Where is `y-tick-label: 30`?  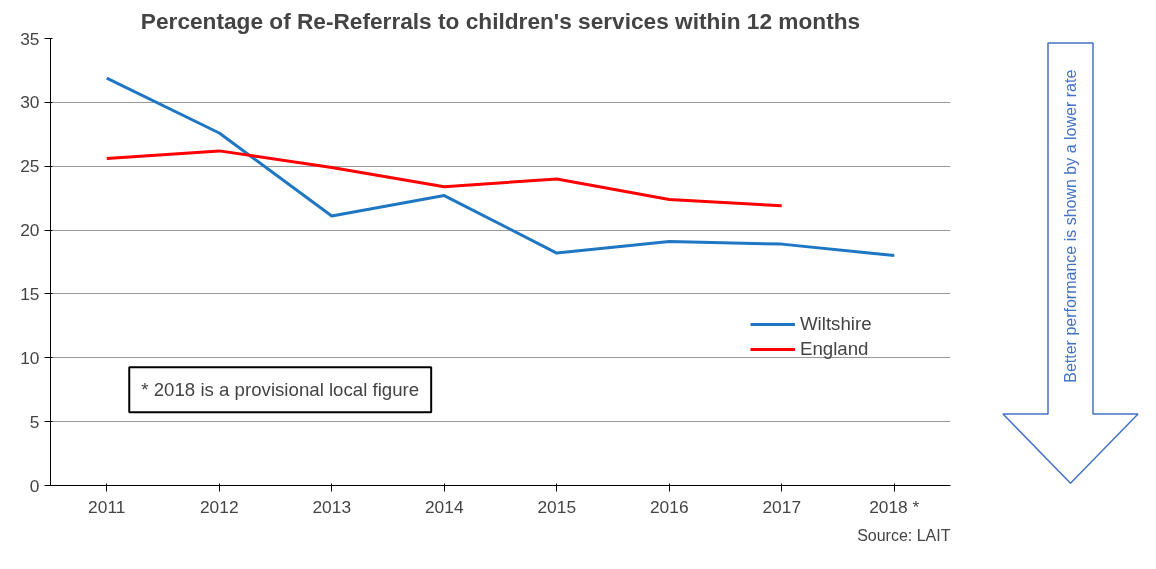 y-tick-label: 30 is located at coordinates (30, 102).